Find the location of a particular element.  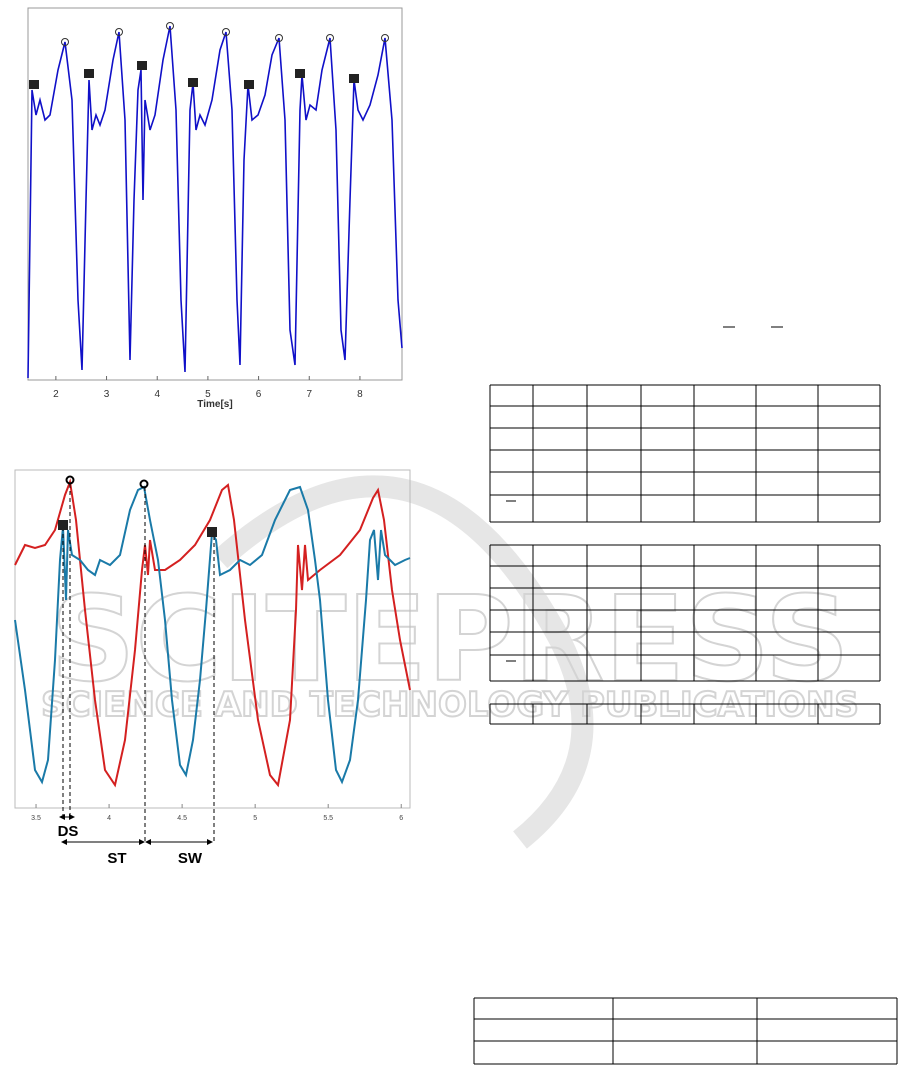

x-tick-label: 3 is located at coordinates (107, 394).